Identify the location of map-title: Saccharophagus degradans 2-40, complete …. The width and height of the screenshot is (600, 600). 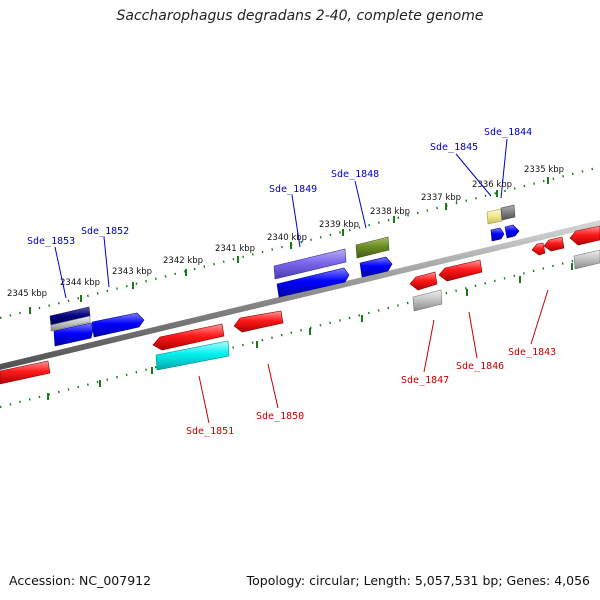
(300, 16).